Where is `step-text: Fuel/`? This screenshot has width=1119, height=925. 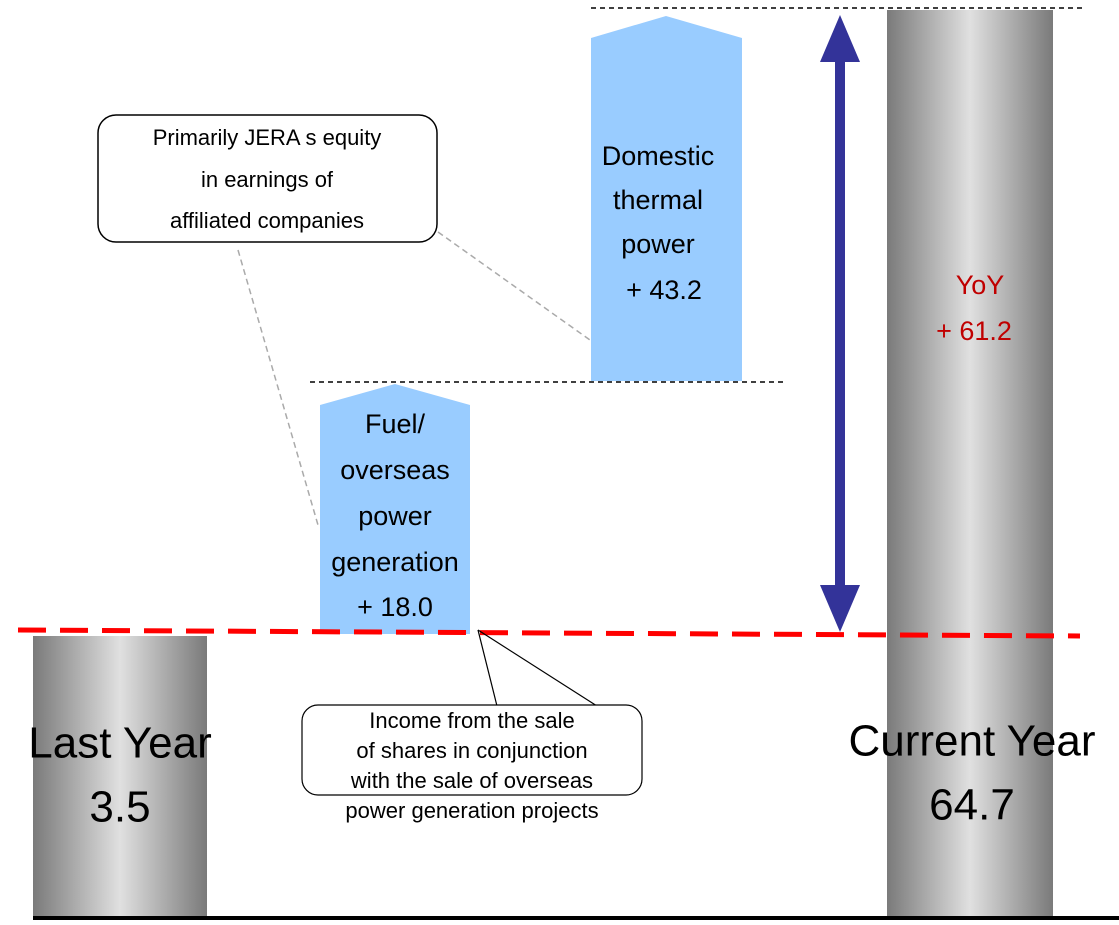
step-text: Fuel/ is located at coordinates (395, 424).